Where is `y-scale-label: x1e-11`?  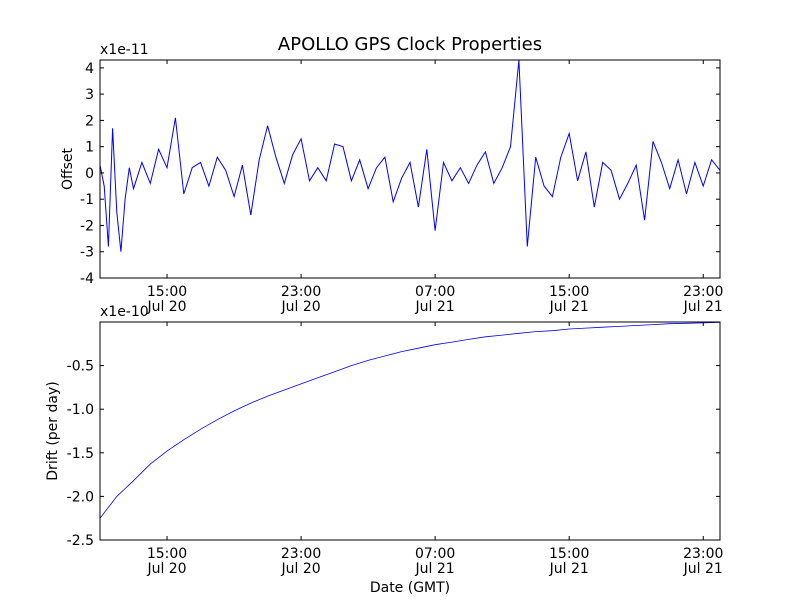 y-scale-label: x1e-11 is located at coordinates (124, 50).